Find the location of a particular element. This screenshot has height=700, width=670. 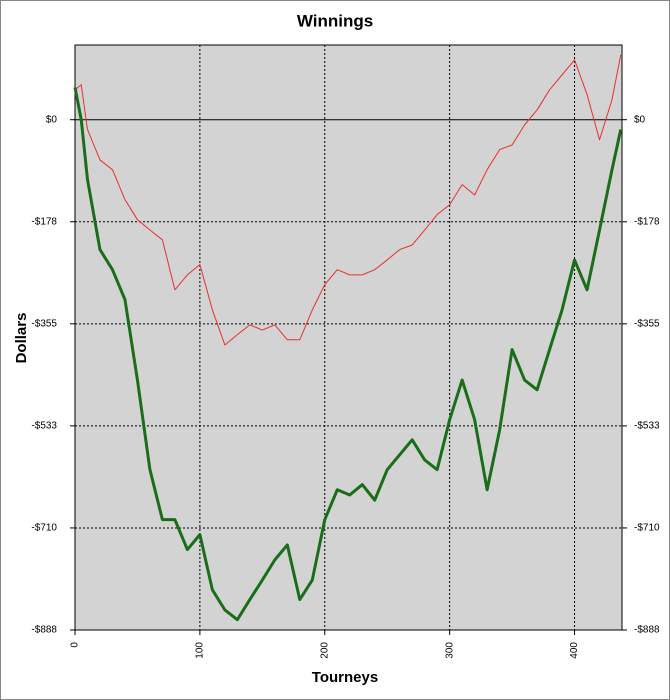

x-tick-label: 100 is located at coordinates (200, 650).